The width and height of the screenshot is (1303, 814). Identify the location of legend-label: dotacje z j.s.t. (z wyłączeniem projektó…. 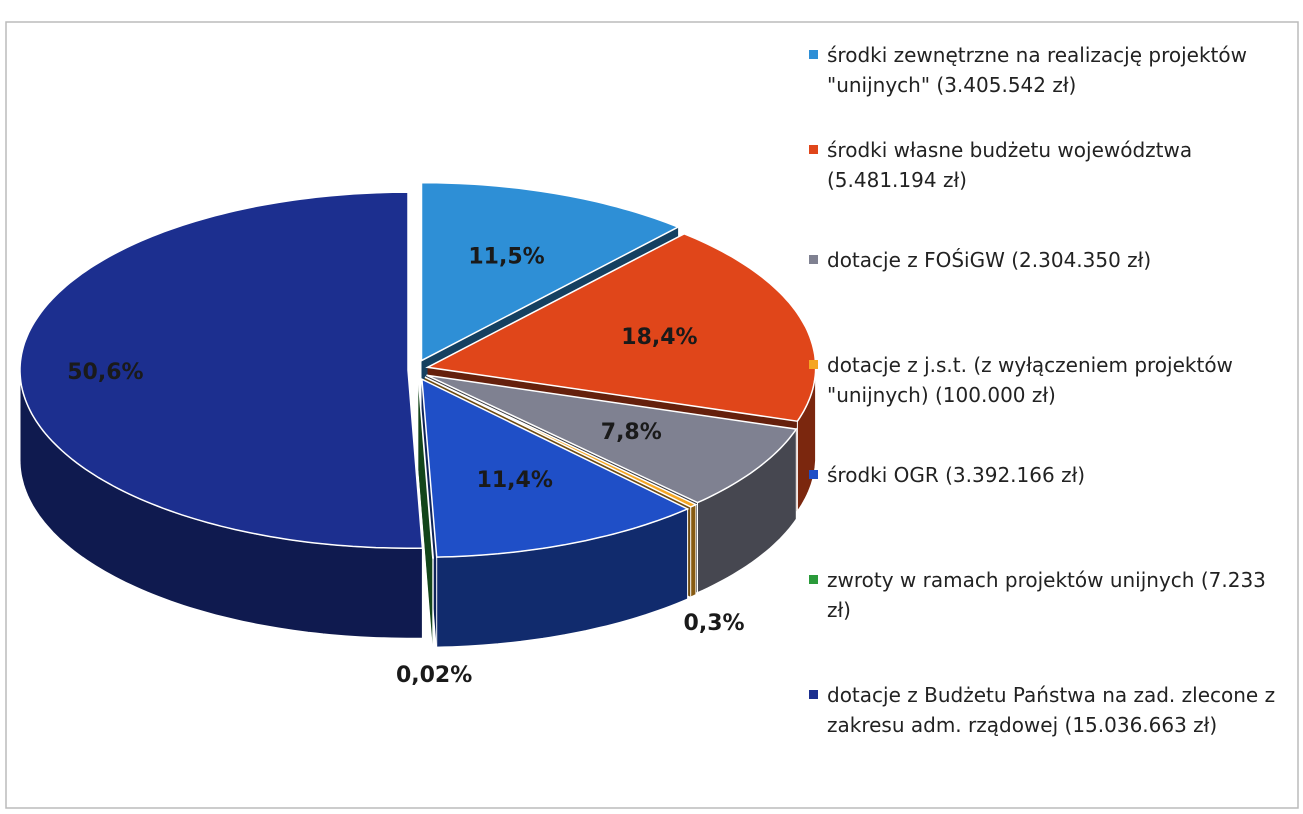
(1030, 380).